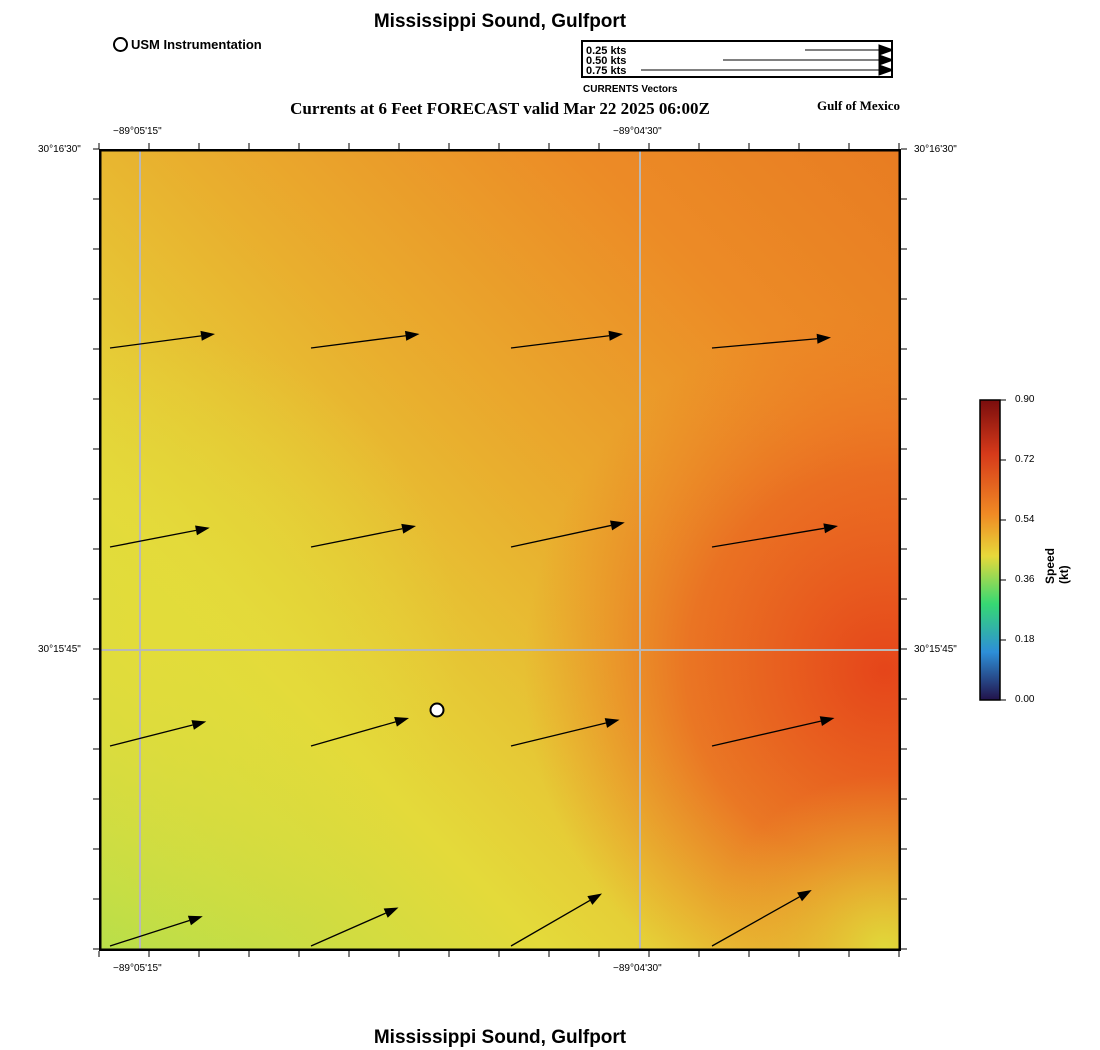  Describe the element at coordinates (120, 44) in the screenshot. I see `station-marker-icon` at that location.